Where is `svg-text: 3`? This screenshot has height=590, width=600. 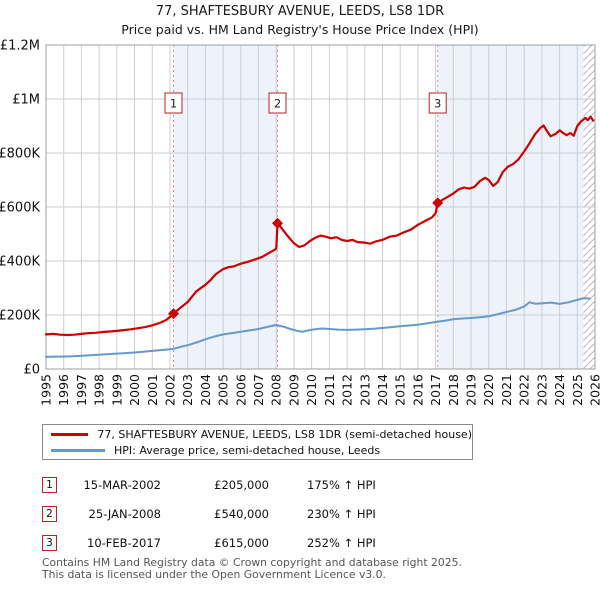
svg-text: 3 is located at coordinates (437, 104).